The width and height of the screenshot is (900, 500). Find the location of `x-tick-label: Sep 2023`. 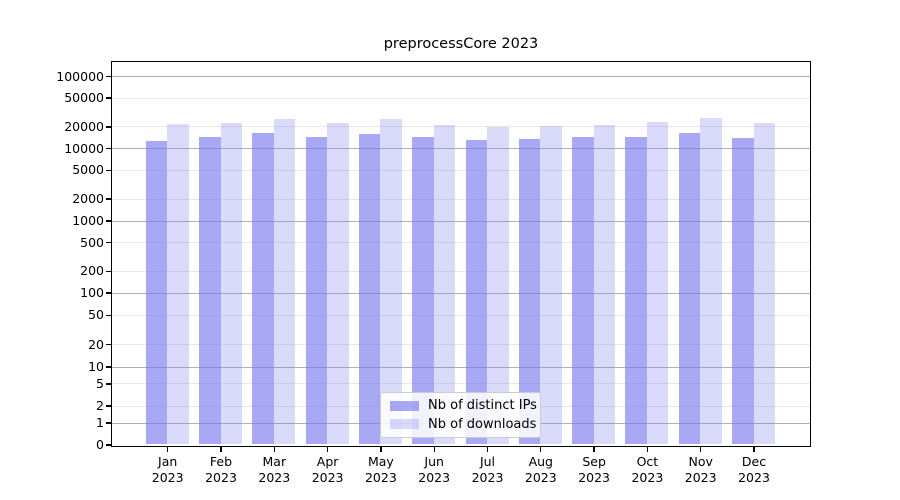

x-tick-label: Sep 2023 is located at coordinates (594, 469).